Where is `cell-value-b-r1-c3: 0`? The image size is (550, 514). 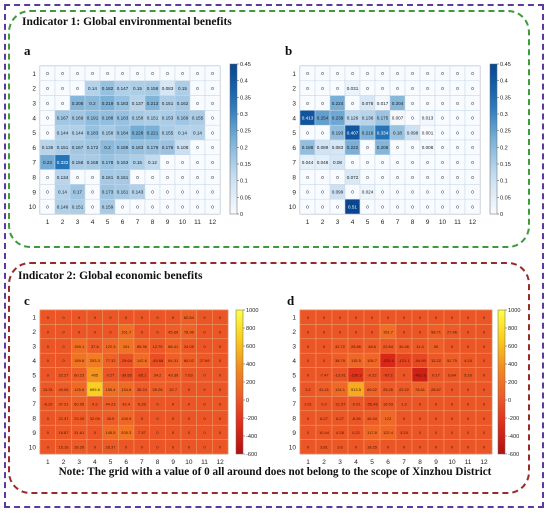 cell-value-b-r1-c3: 0 is located at coordinates (337, 73).